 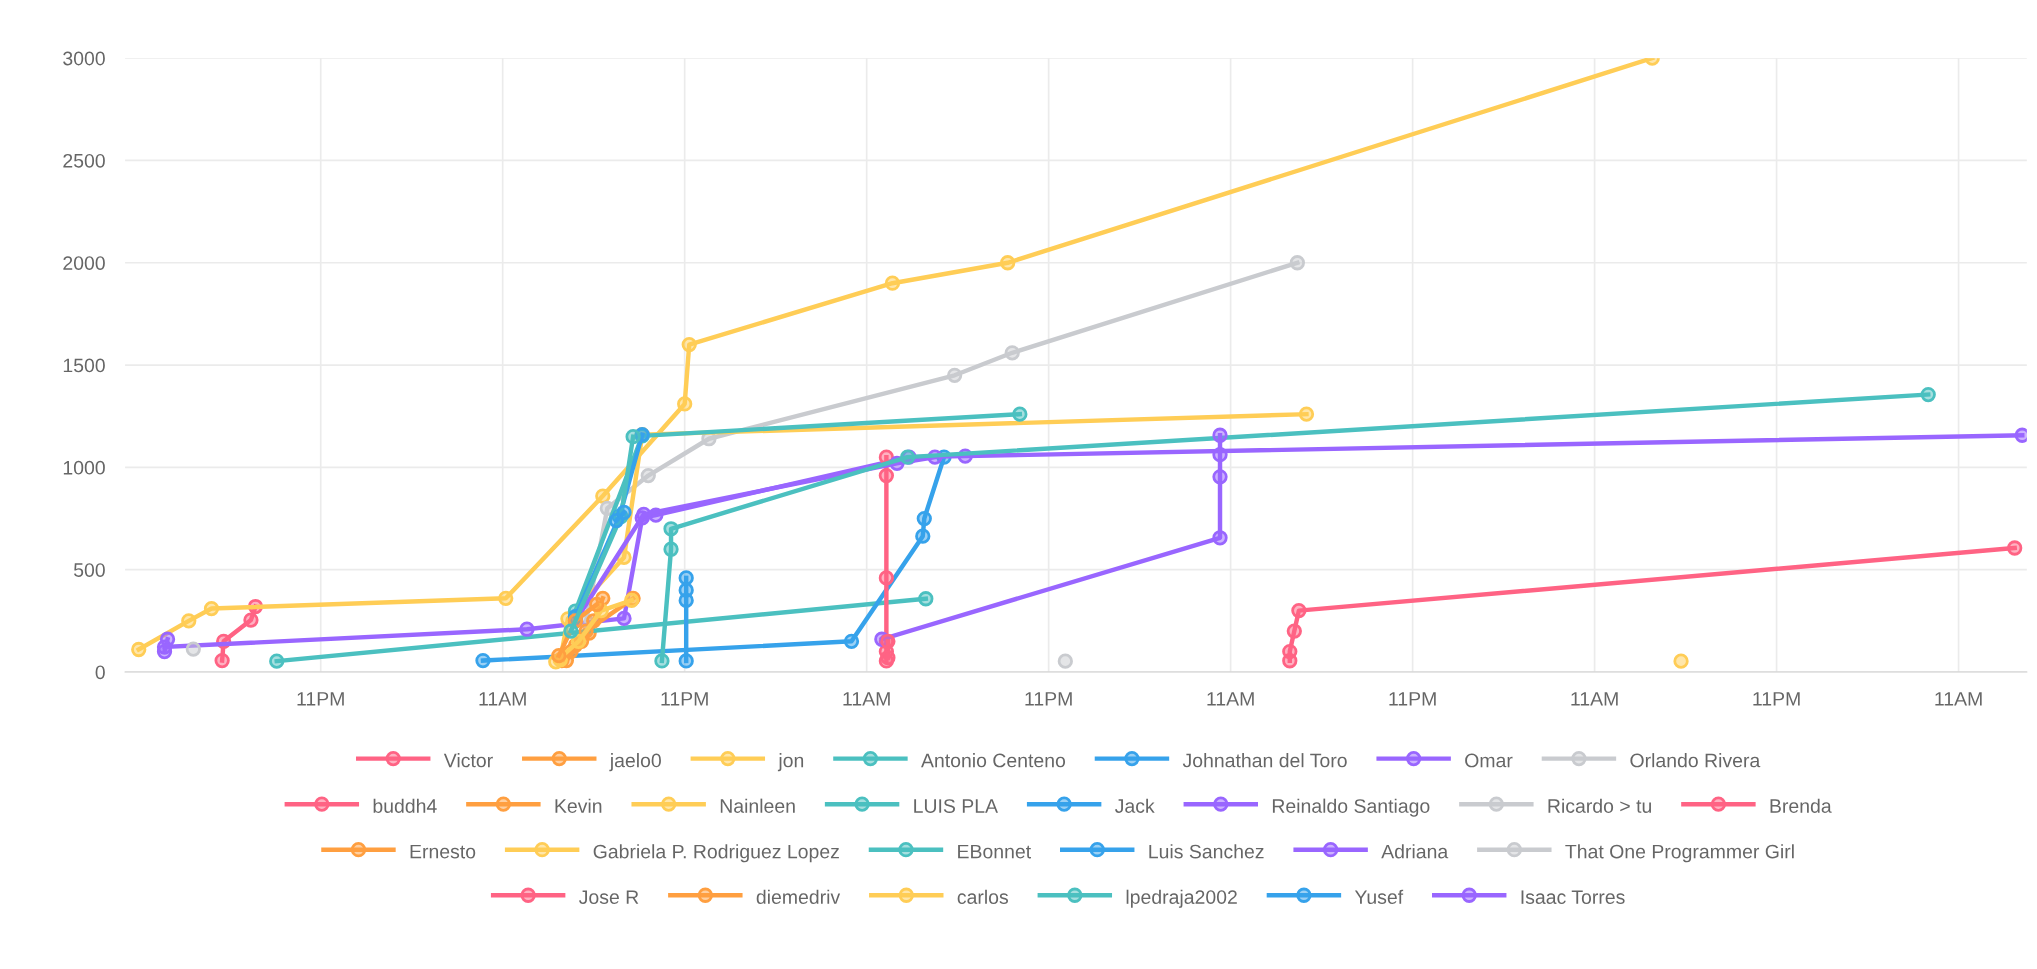 What do you see at coordinates (89, 570) in the screenshot?
I see `y-tick-label: 500` at bounding box center [89, 570].